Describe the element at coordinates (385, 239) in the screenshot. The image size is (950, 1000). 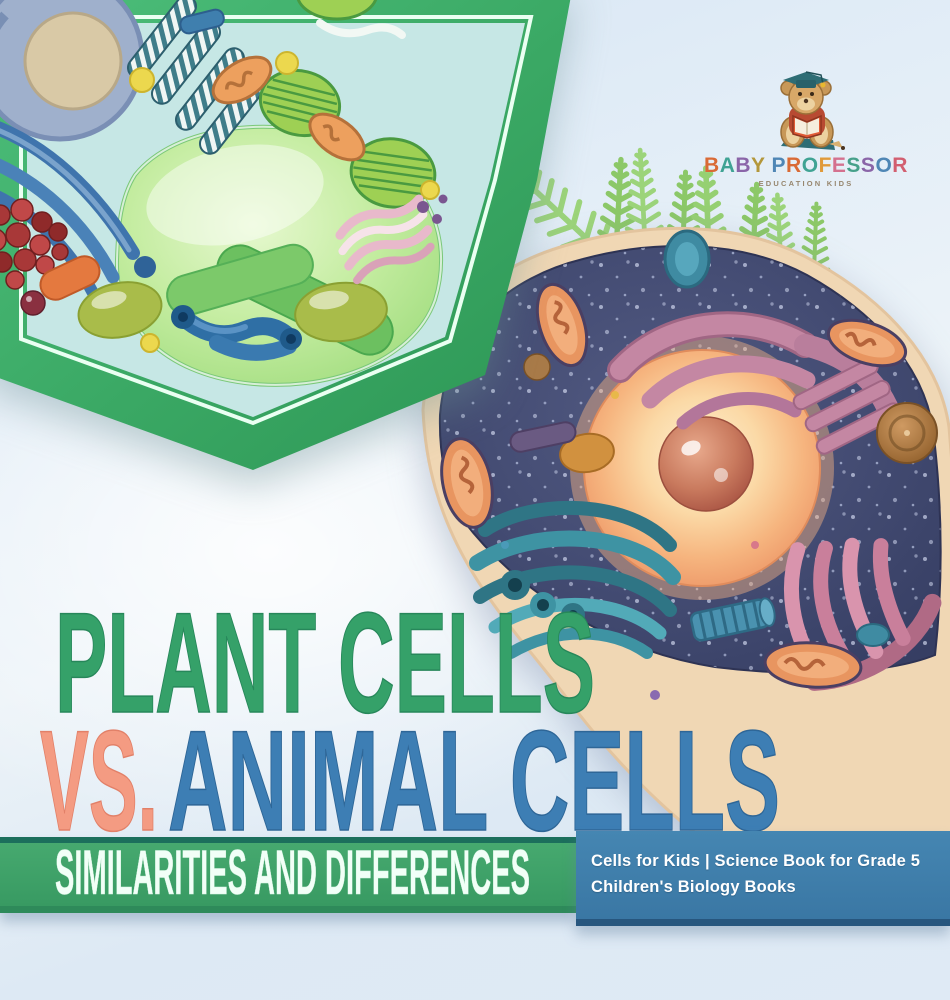
I see `plant-golgi` at that location.